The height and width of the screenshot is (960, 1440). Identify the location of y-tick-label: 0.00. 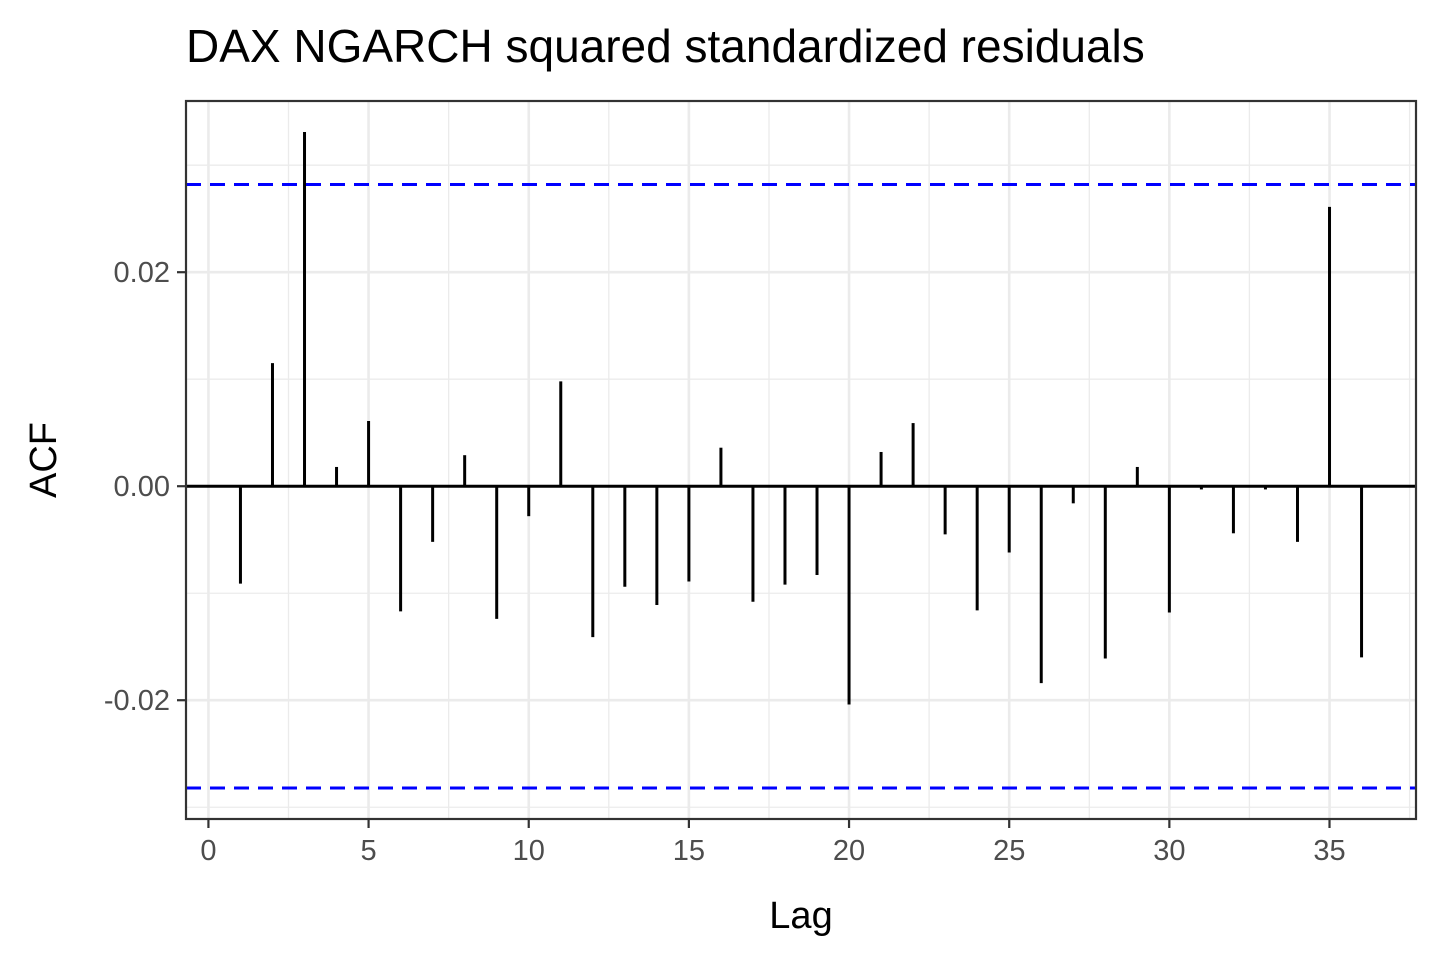
(142, 487).